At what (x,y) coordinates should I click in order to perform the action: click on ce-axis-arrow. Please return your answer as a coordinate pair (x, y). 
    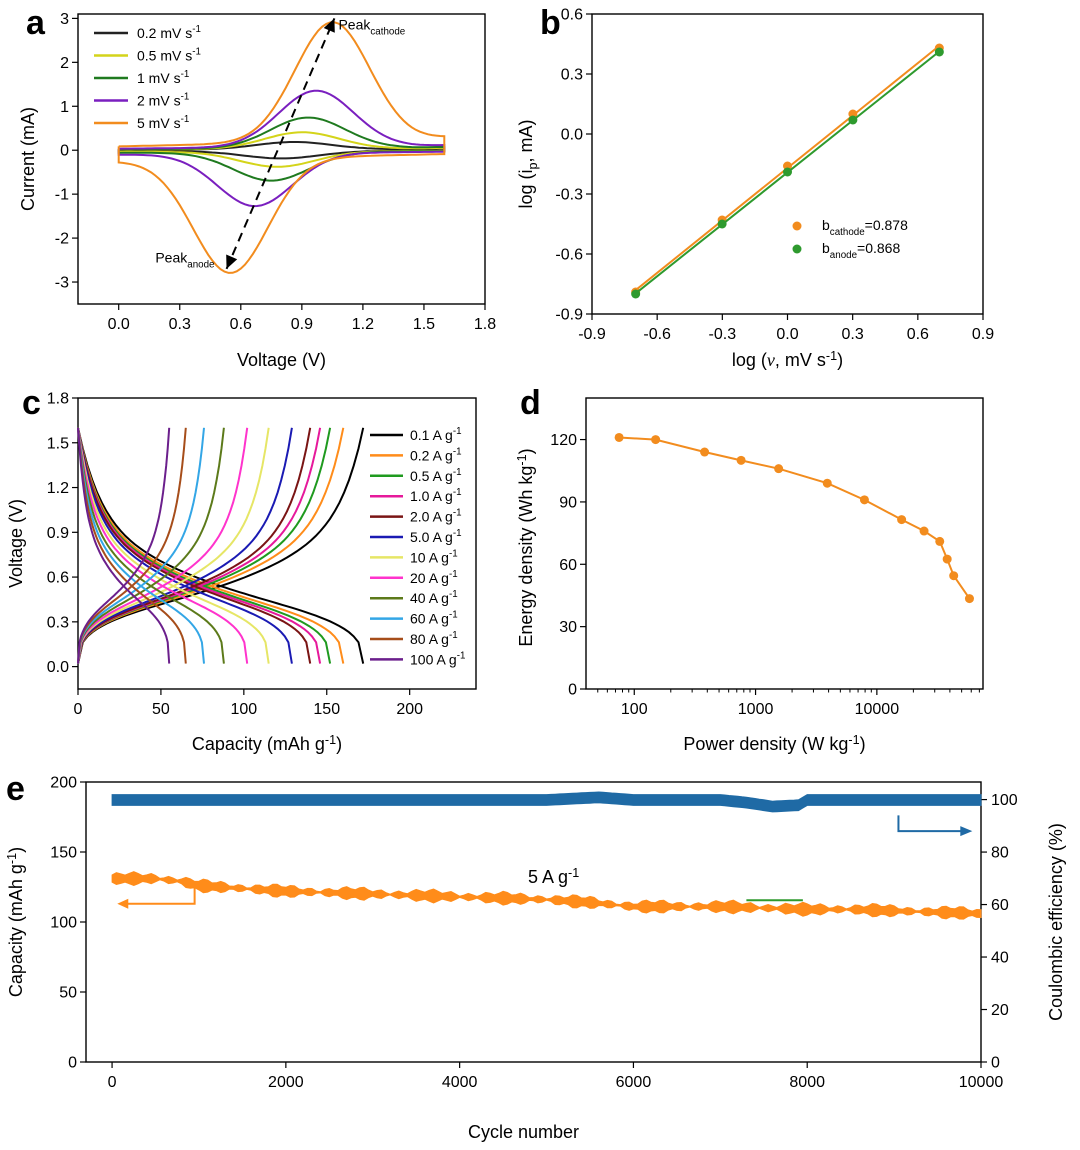
    Looking at the image, I should click on (929, 824).